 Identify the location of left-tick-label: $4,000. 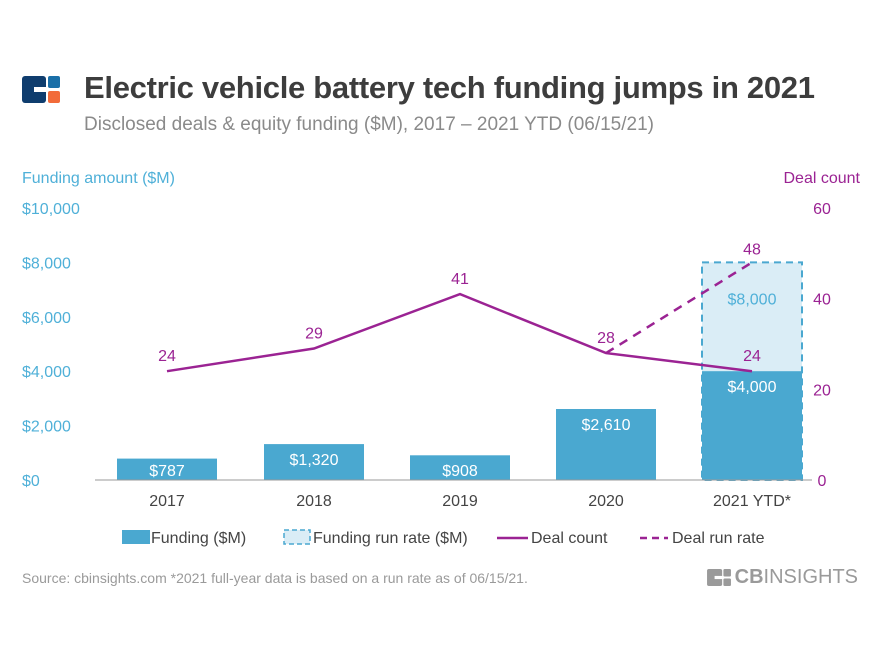
(46, 372).